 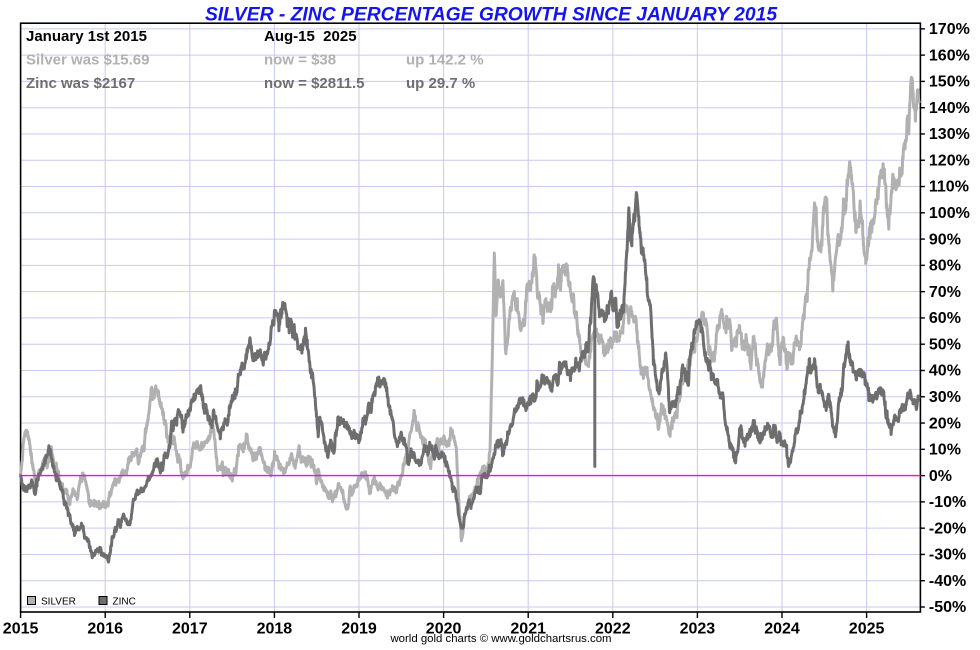 What do you see at coordinates (440, 83) in the screenshot?
I see `svg-text: up 29.7 %` at bounding box center [440, 83].